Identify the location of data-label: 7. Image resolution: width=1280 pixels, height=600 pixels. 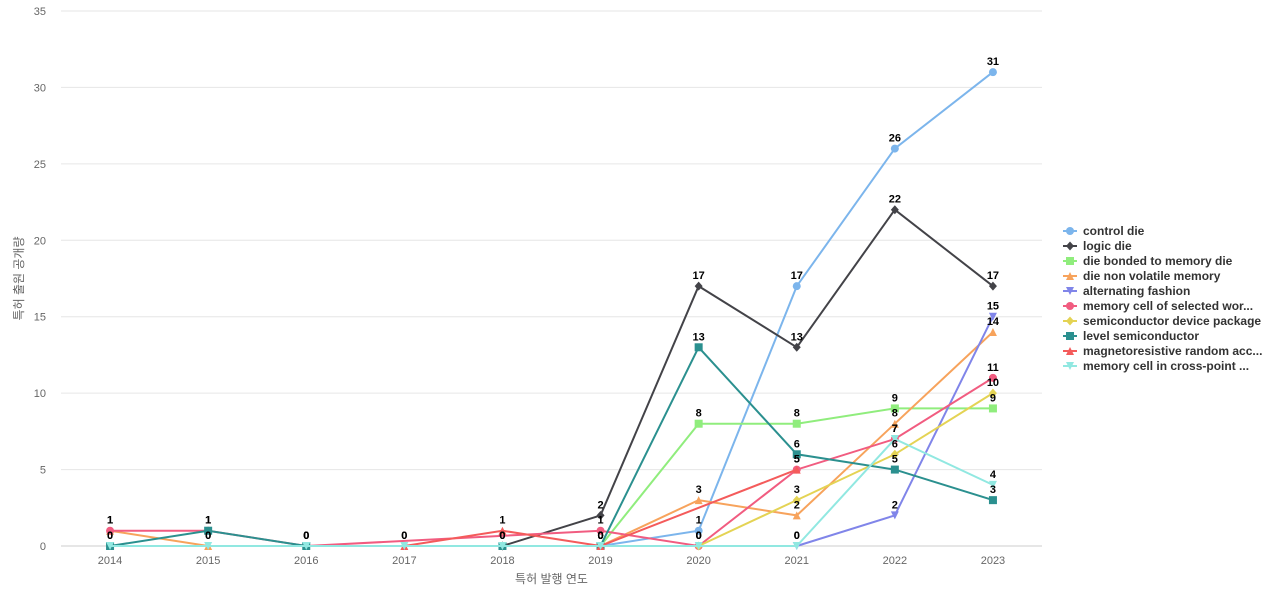
(895, 429).